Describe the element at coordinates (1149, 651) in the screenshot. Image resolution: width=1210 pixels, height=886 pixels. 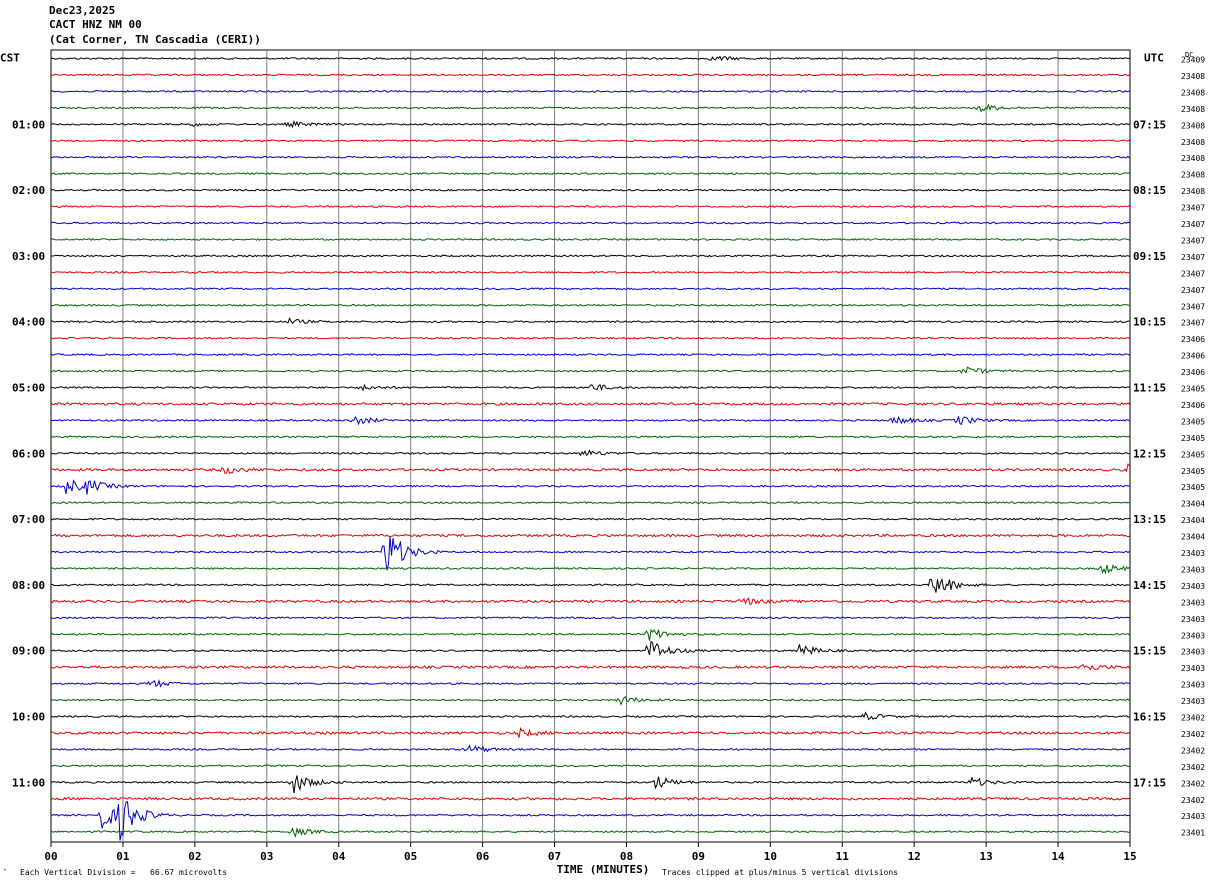
I see `right-hour-label: 15:15` at that location.